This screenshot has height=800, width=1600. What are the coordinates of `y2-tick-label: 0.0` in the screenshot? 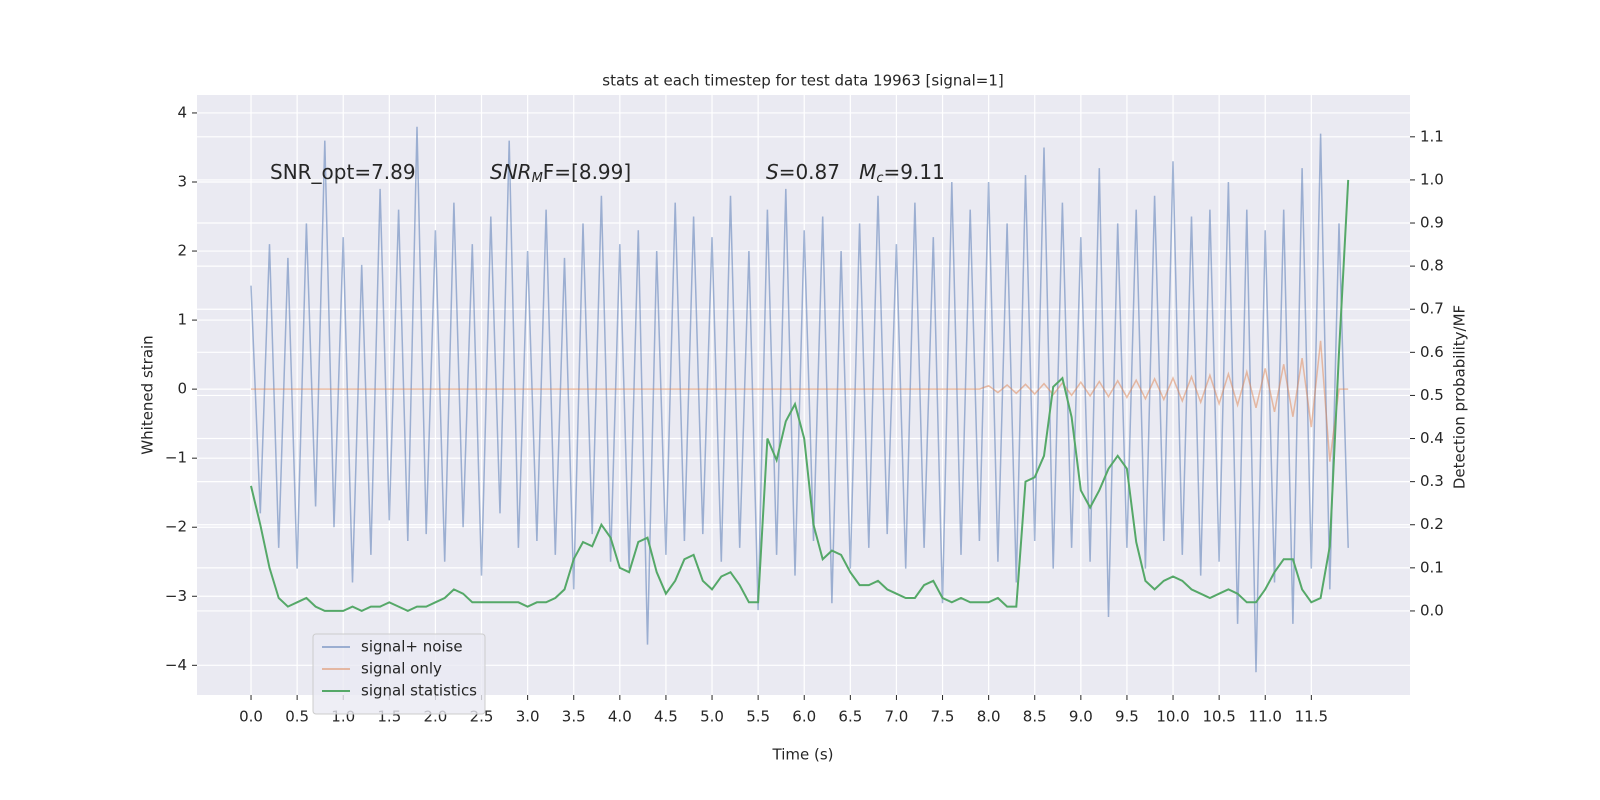 It's located at (1432, 610).